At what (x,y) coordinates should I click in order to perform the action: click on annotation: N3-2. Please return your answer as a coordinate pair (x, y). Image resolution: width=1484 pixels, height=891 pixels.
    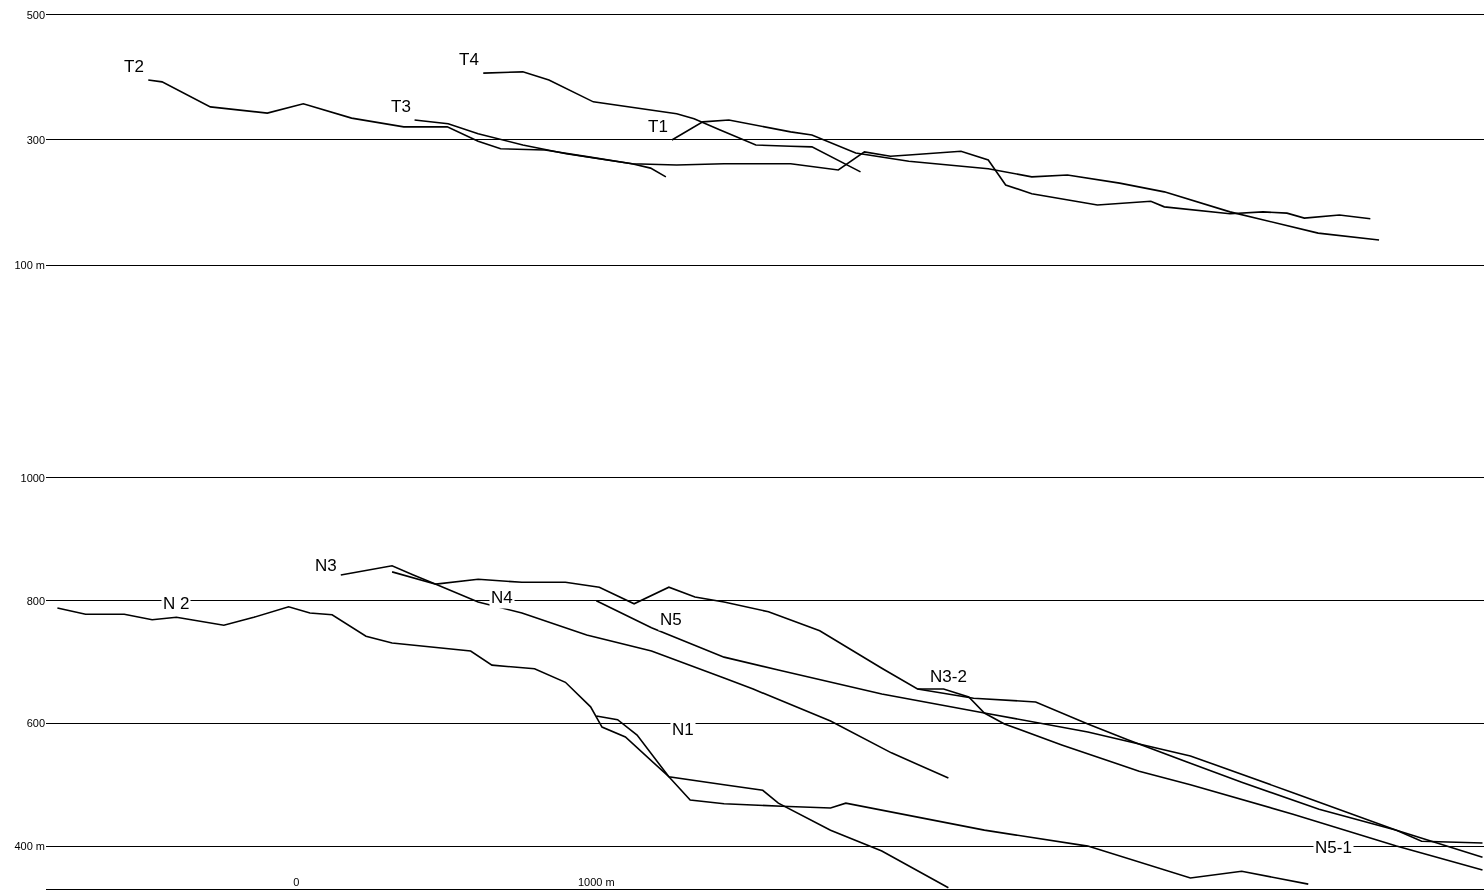
    Looking at the image, I should click on (948, 676).